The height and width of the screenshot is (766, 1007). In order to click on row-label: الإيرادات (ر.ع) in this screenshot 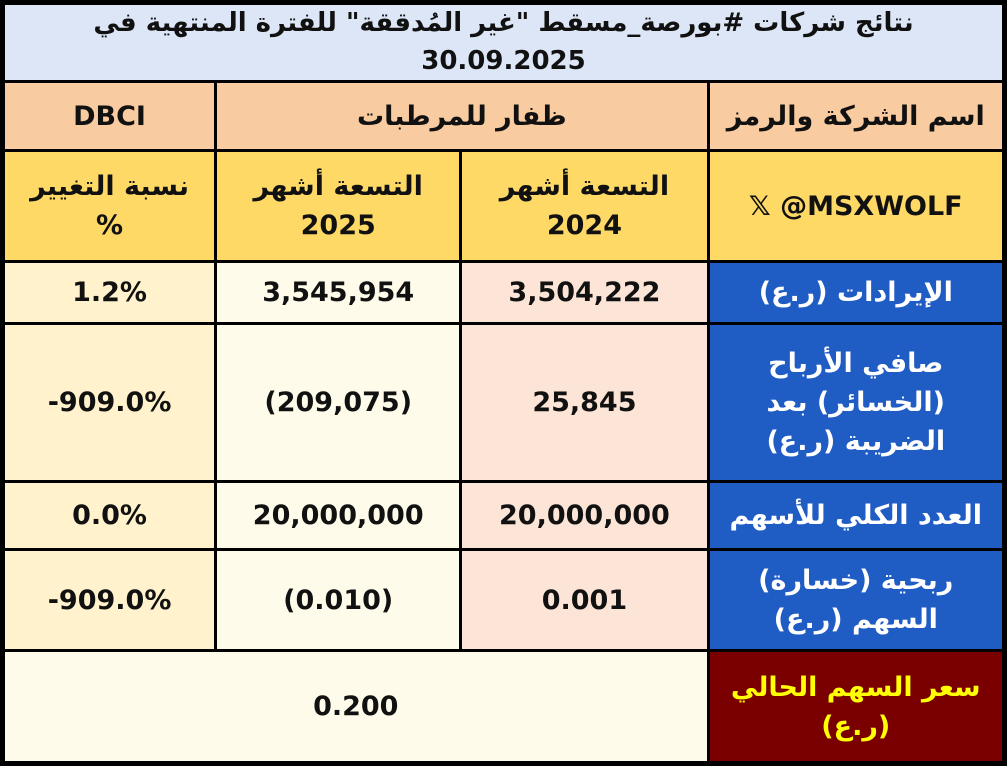, I will do `click(856, 293)`.